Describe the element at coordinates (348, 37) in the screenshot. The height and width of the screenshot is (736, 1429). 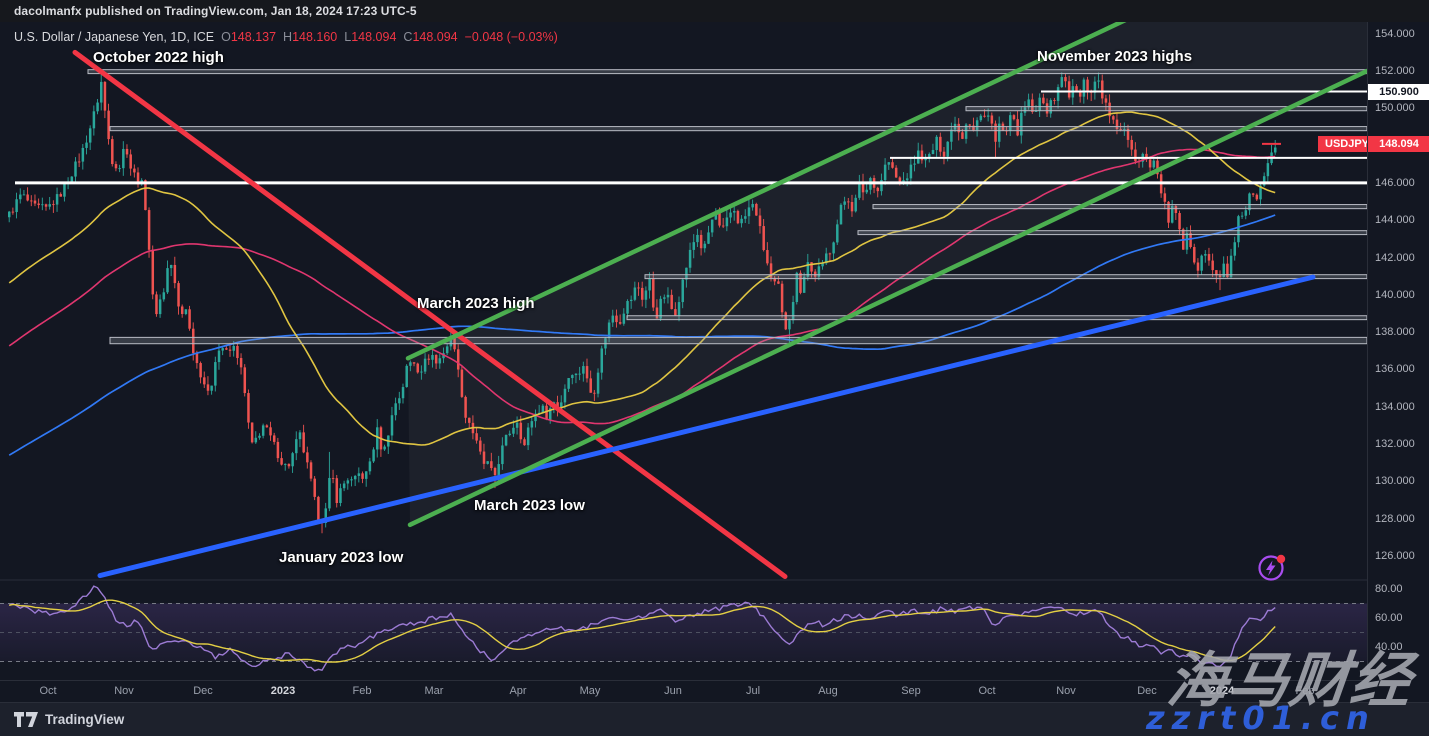
I see `ohlc-key: L` at that location.